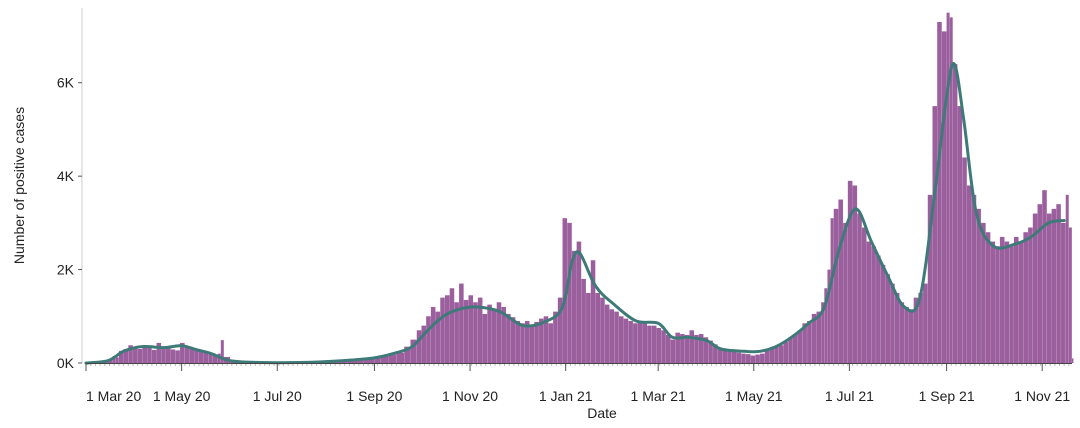 Image resolution: width=1080 pixels, height=428 pixels. What do you see at coordinates (113, 396) in the screenshot?
I see `x-tick-label: 1 Mar 20` at bounding box center [113, 396].